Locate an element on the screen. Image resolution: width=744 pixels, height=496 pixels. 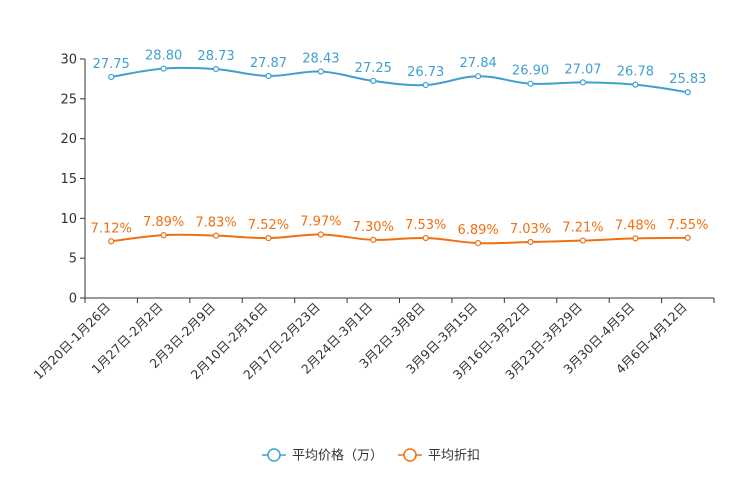
data-label: 6.89% is located at coordinates (477, 230).